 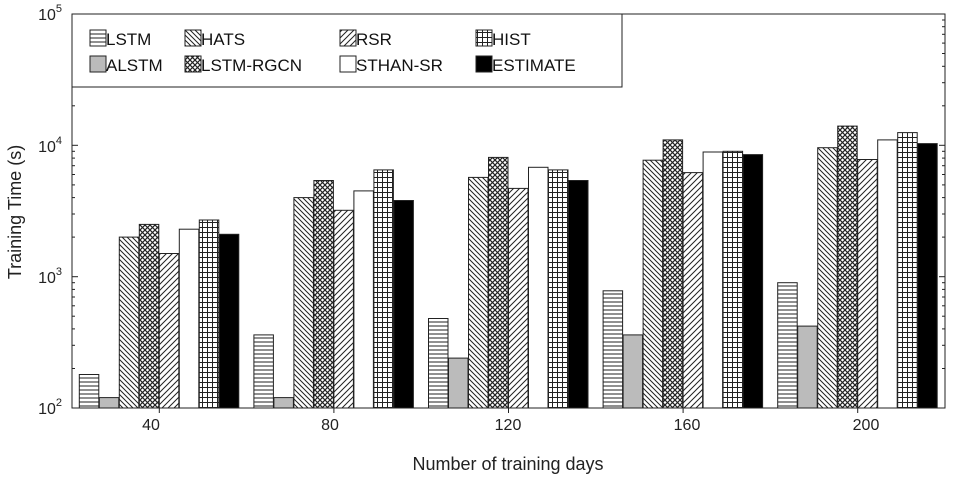 I want to click on y-tick-label: 10⁴, so click(x=50, y=145).